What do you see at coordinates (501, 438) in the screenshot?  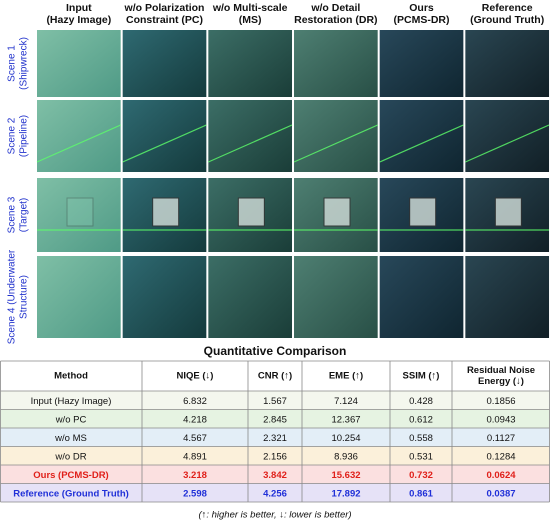 I see `table-cell: 0.1127` at bounding box center [501, 438].